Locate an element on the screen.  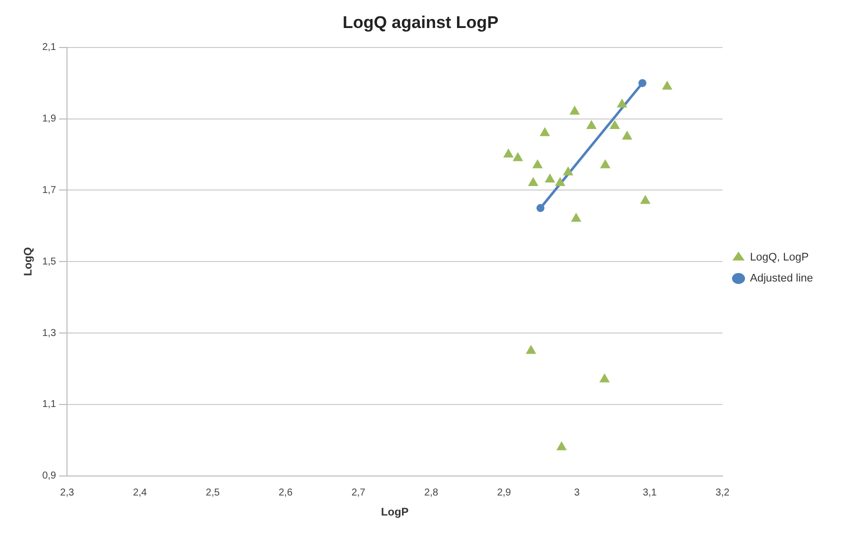
x-tick-label: 3,2 is located at coordinates (723, 493).